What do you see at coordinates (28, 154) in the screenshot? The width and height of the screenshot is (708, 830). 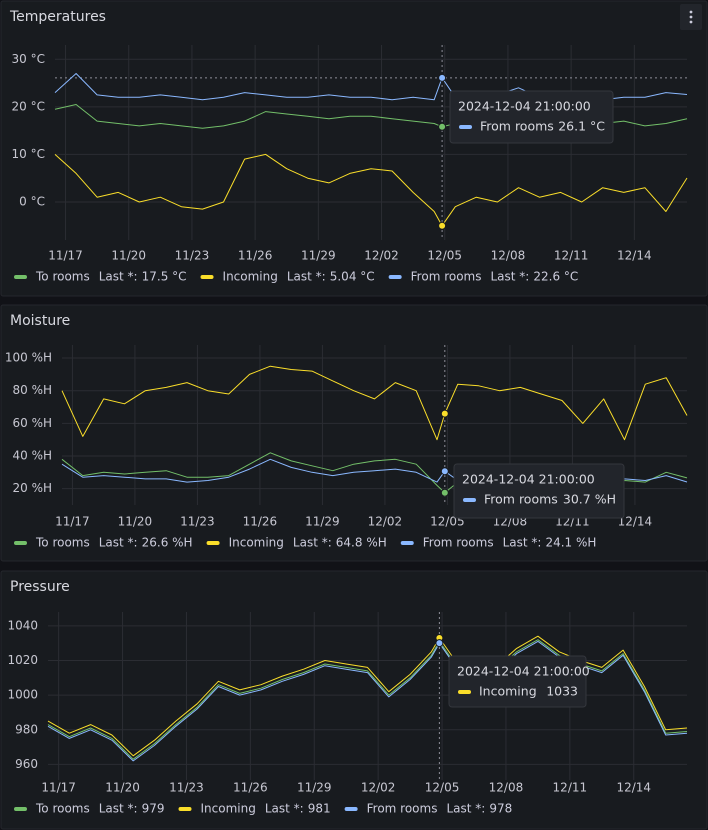 I see `y-tick-label: 10 °C` at bounding box center [28, 154].